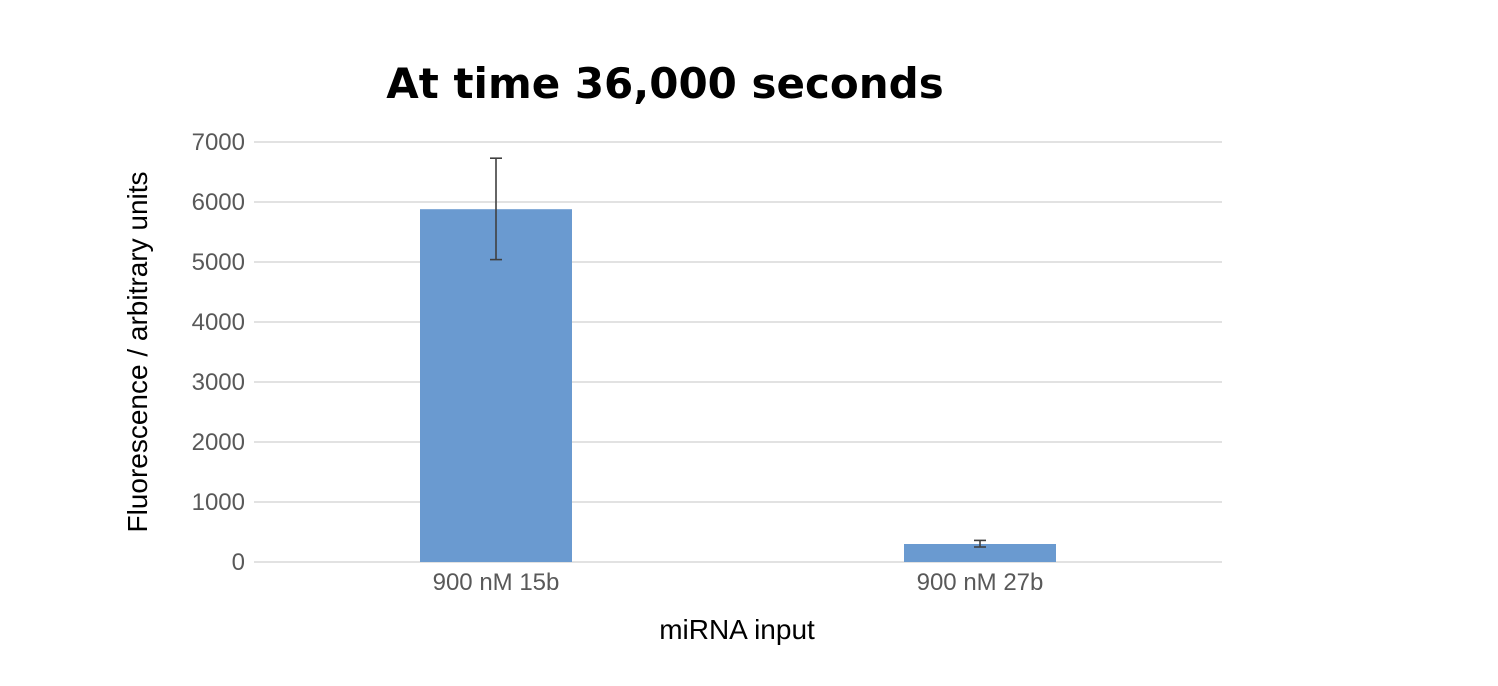 The height and width of the screenshot is (686, 1498). I want to click on x-tick-label: 900 nM 27b, so click(980, 582).